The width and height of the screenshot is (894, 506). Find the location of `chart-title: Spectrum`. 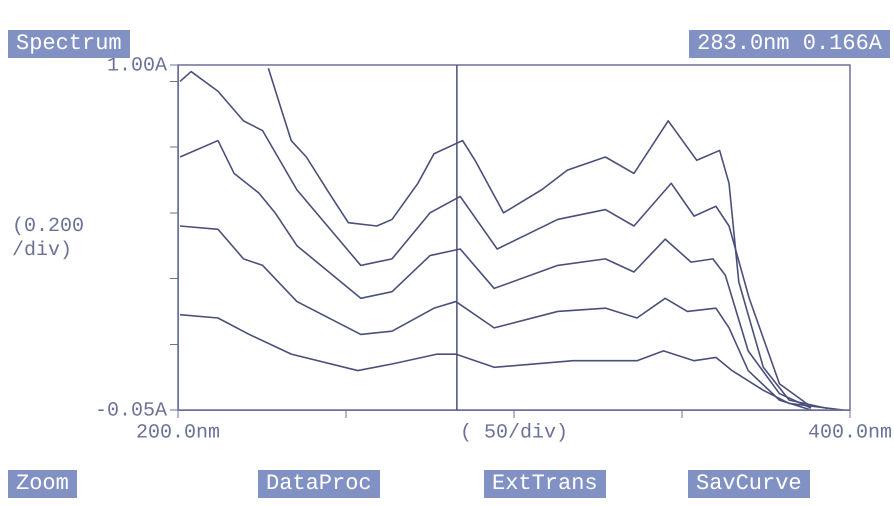

chart-title: Spectrum is located at coordinates (69, 44).